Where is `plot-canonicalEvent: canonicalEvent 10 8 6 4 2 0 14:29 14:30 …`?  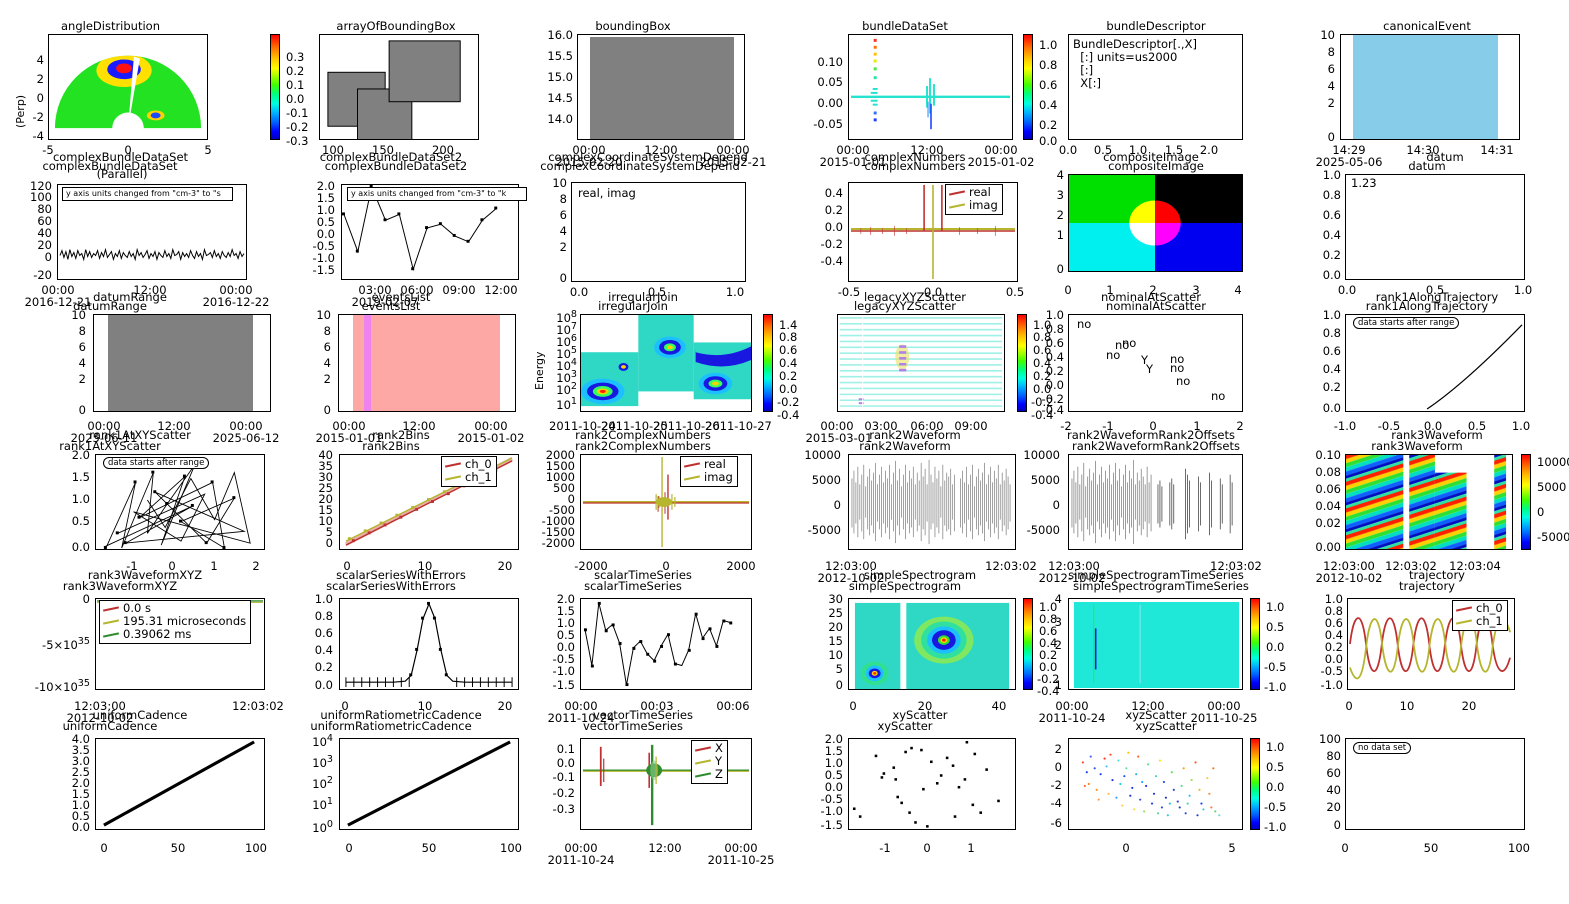
plot-canonicalEvent: canonicalEvent 10 8 6 4 2 0 14:29 14:30 … is located at coordinates (1438, 94).